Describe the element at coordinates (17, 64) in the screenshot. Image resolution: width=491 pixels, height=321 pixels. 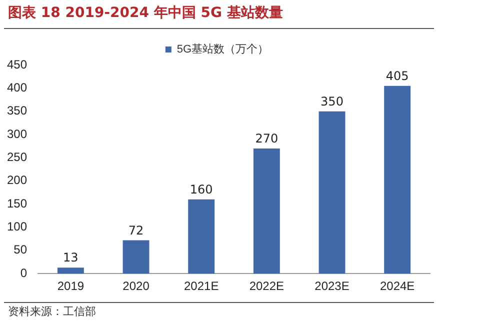
I see `y-tick-label: 450` at that location.